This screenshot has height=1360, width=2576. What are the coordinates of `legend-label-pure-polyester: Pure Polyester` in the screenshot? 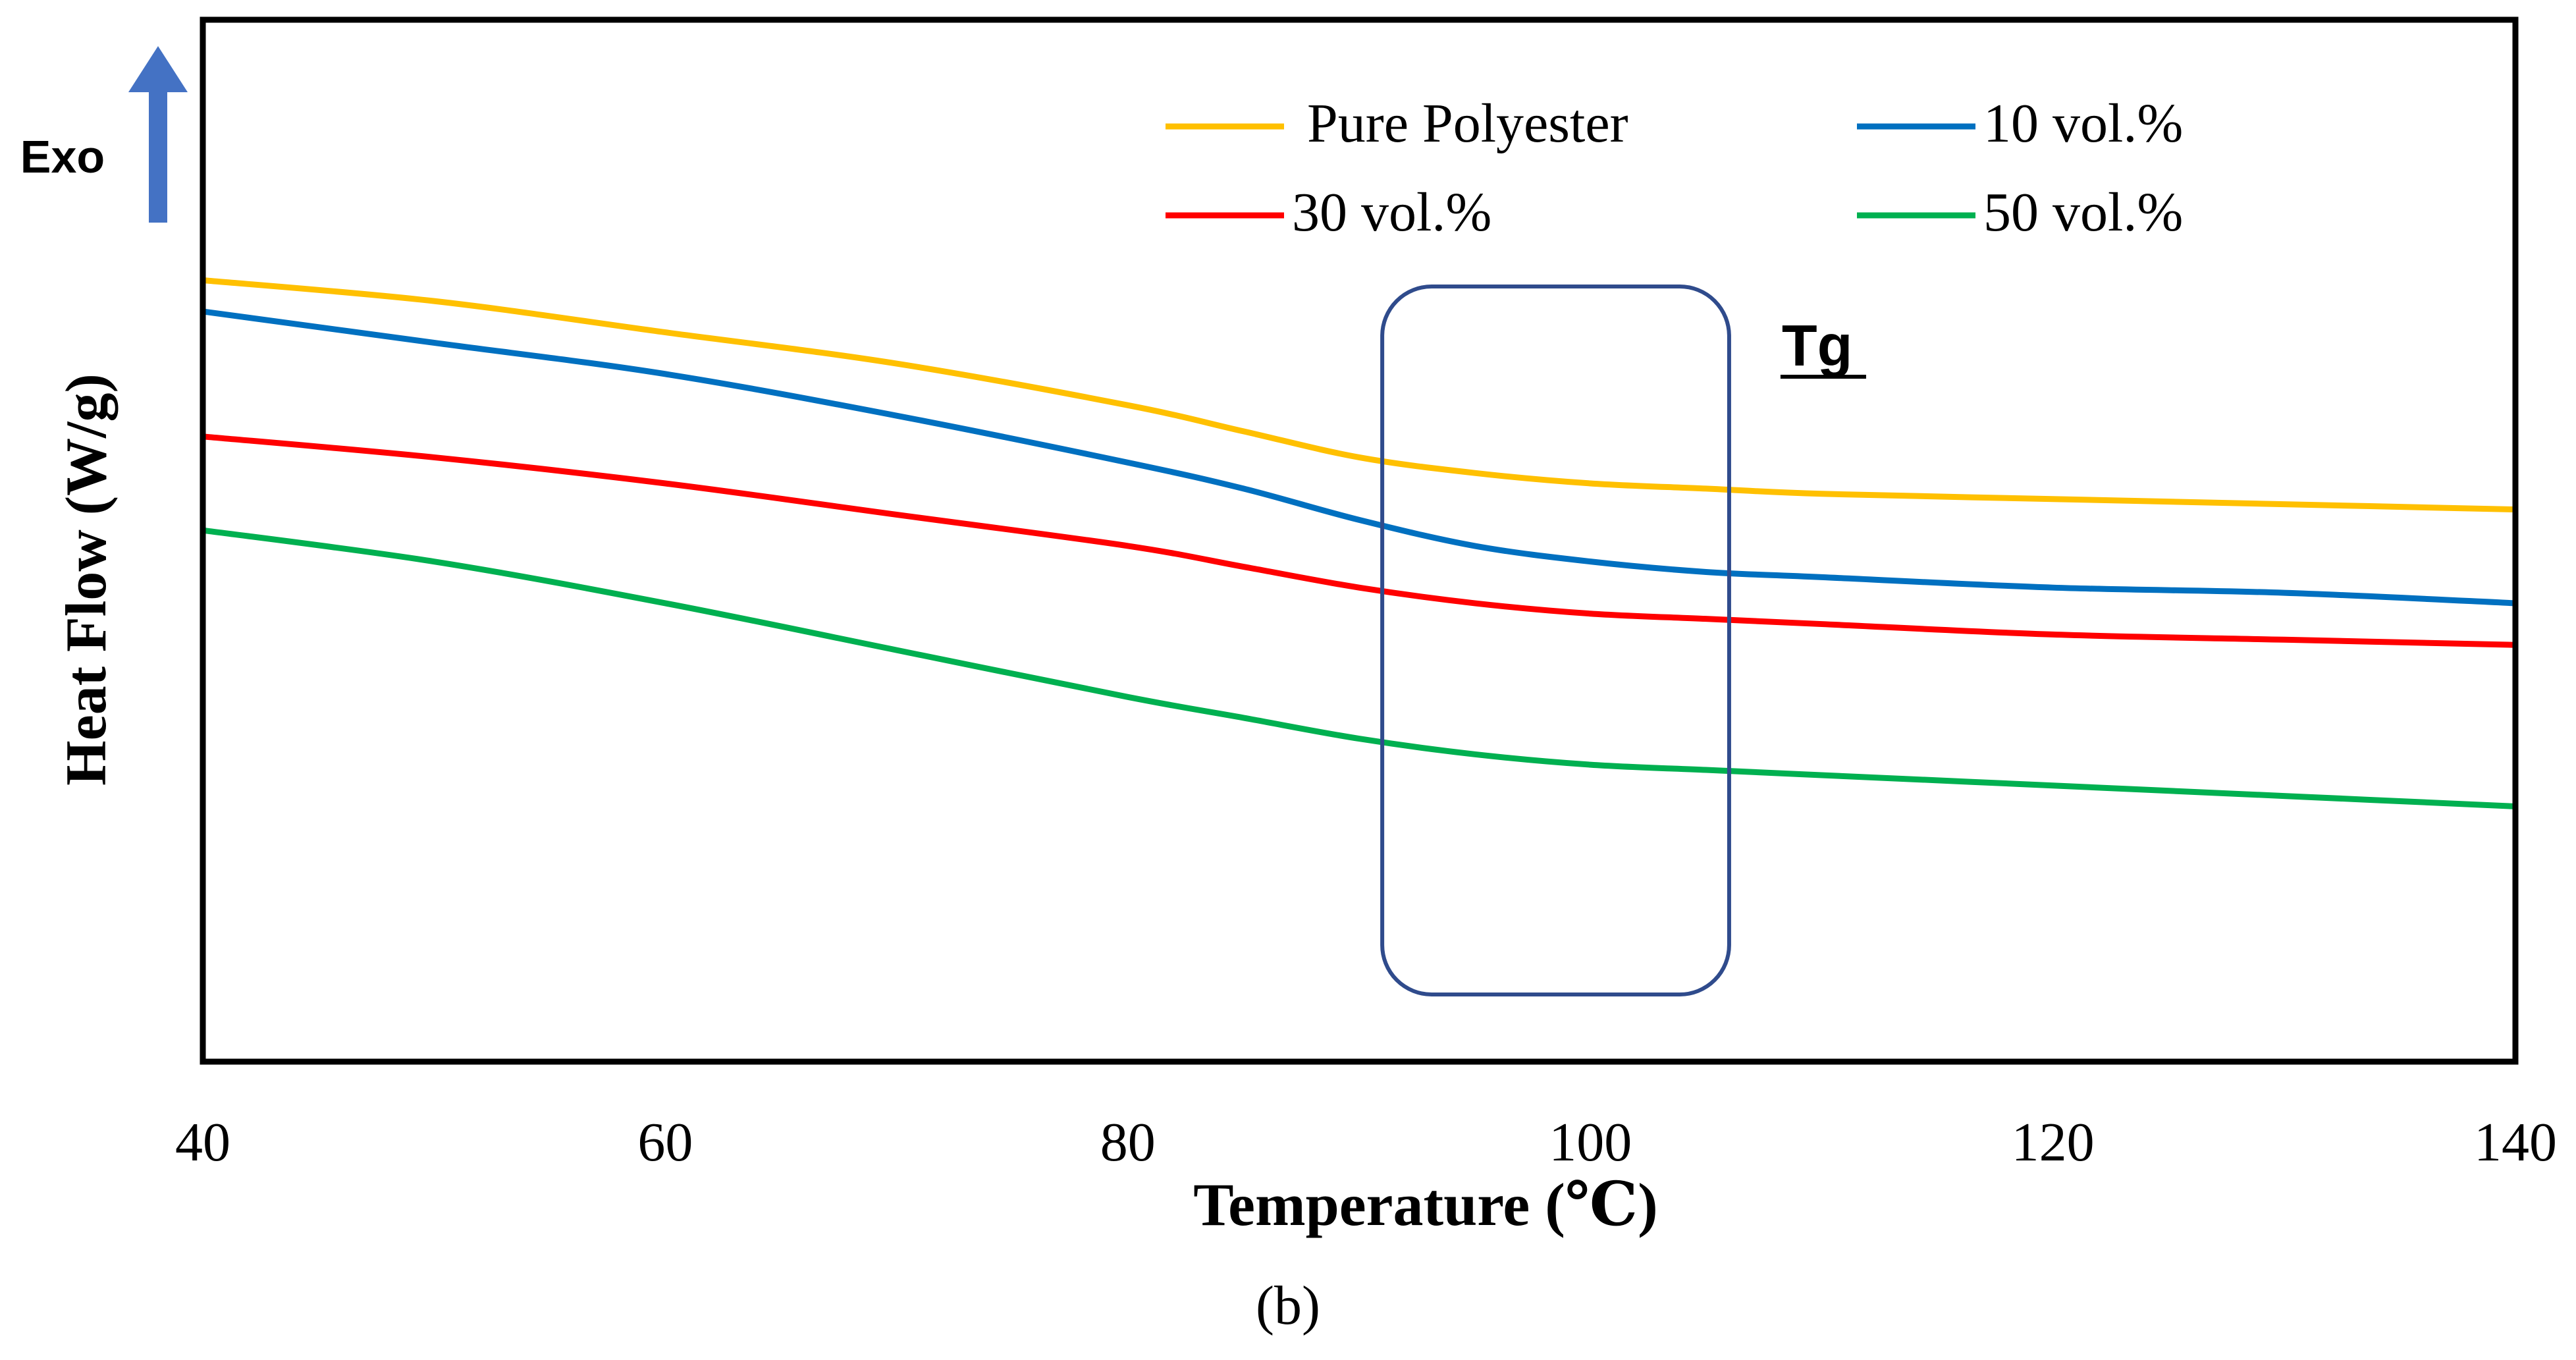 It's located at (1467, 123).